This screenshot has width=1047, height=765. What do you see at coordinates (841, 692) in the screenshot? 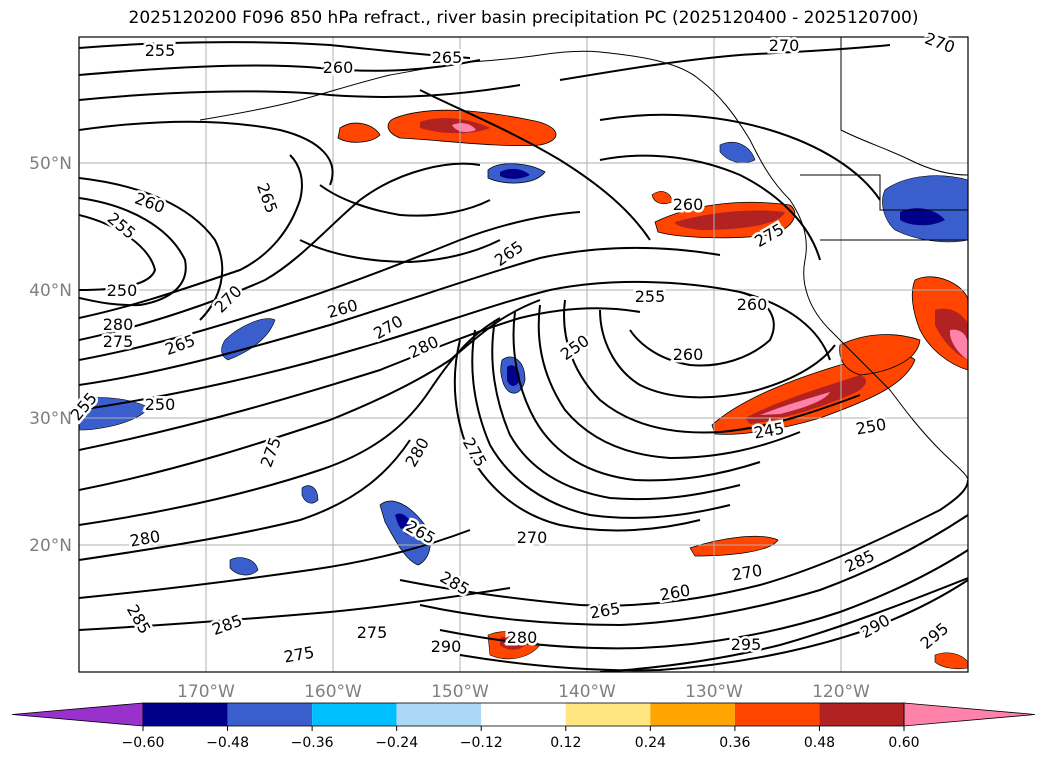
I see `lon-label-120w: 120°W` at bounding box center [841, 692].